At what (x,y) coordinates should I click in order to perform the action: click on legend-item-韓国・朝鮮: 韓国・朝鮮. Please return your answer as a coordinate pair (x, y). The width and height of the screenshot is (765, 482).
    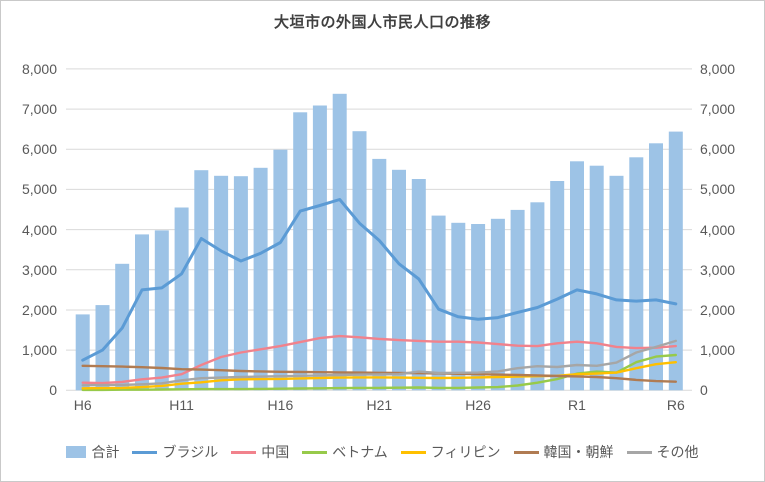
    Looking at the image, I should click on (563, 452).